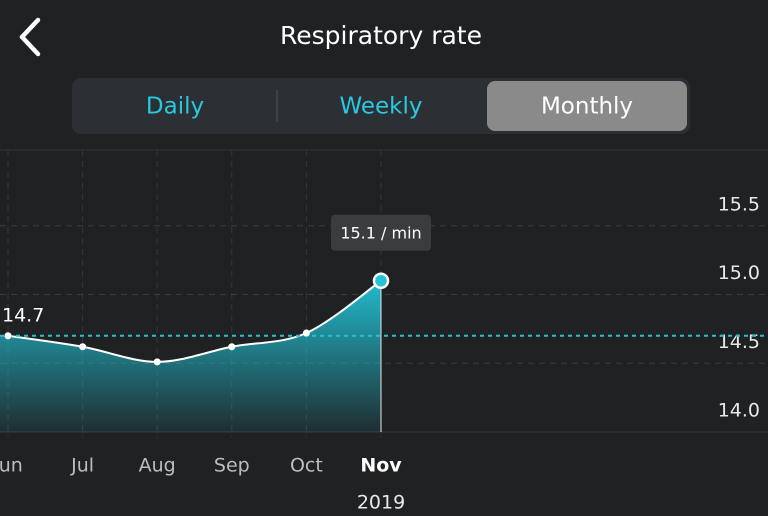  What do you see at coordinates (194, 321) in the screenshot?
I see `line` at bounding box center [194, 321].